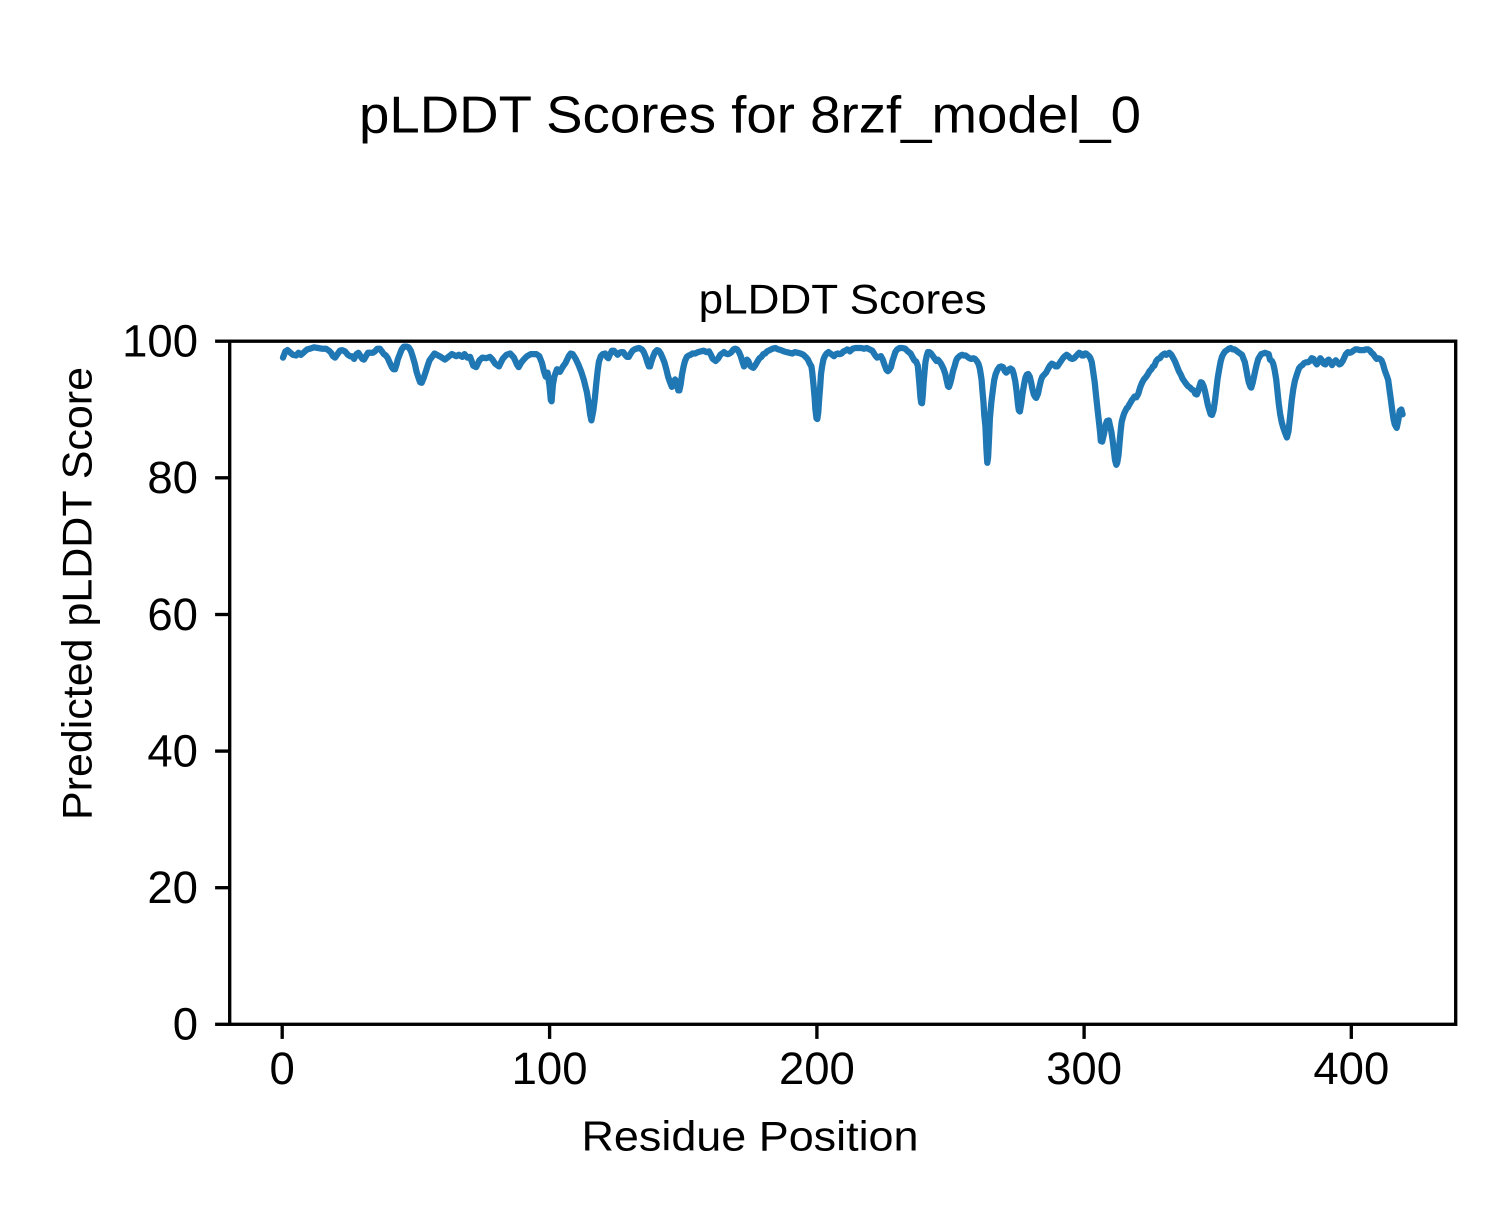 The image size is (1500, 1205). Describe the element at coordinates (172, 887) in the screenshot. I see `svg-text: 20` at that location.